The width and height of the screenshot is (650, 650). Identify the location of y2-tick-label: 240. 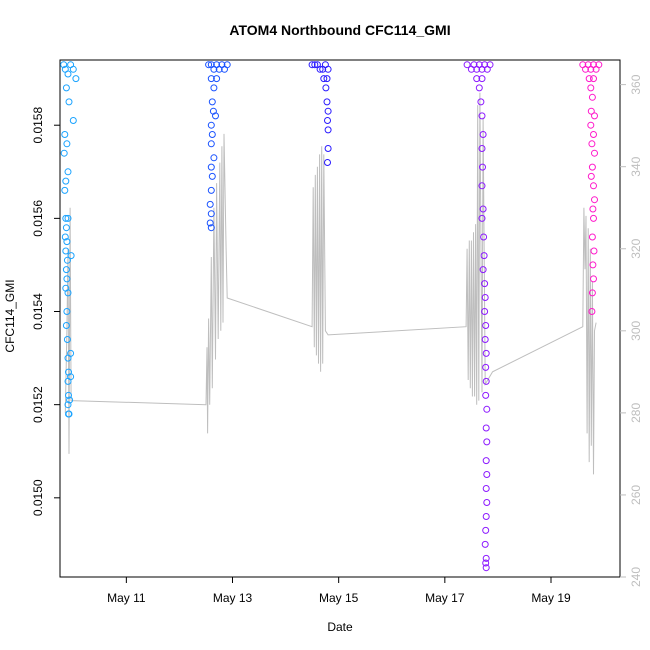
(636, 577).